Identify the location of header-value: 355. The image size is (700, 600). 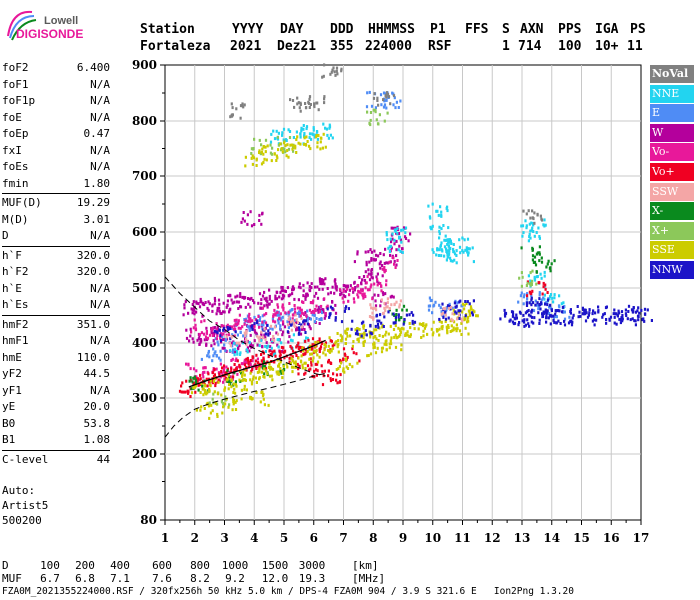
(341, 46).